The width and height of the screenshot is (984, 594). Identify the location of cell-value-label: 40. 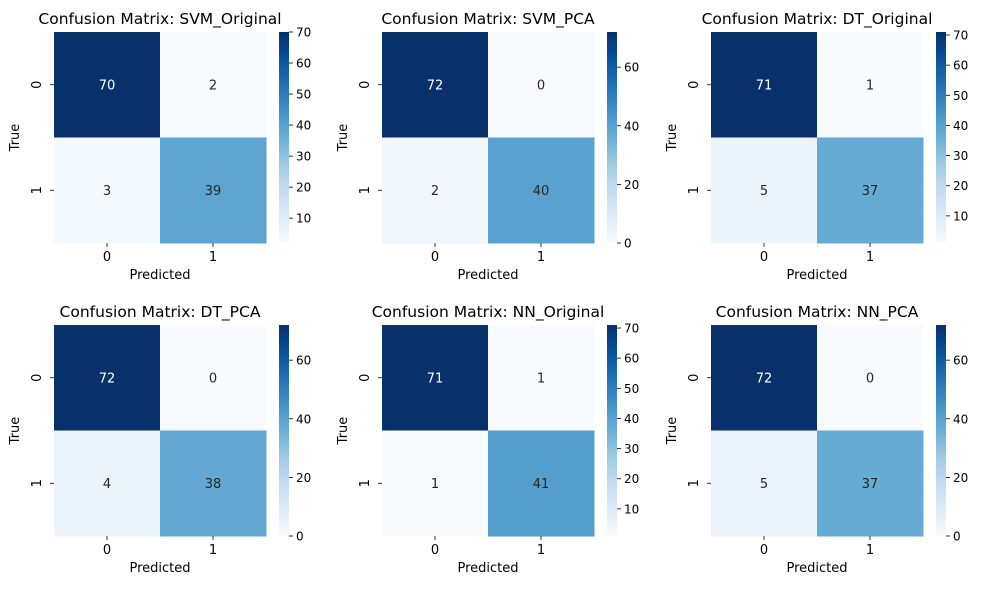
(541, 191).